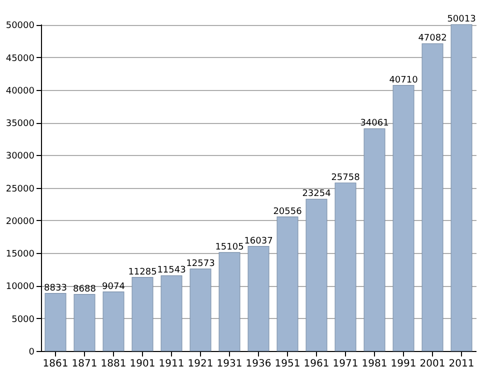 The width and height of the screenshot is (488, 373). What do you see at coordinates (20, 91) in the screenshot?
I see `y-tick-label: 40000` at bounding box center [20, 91].